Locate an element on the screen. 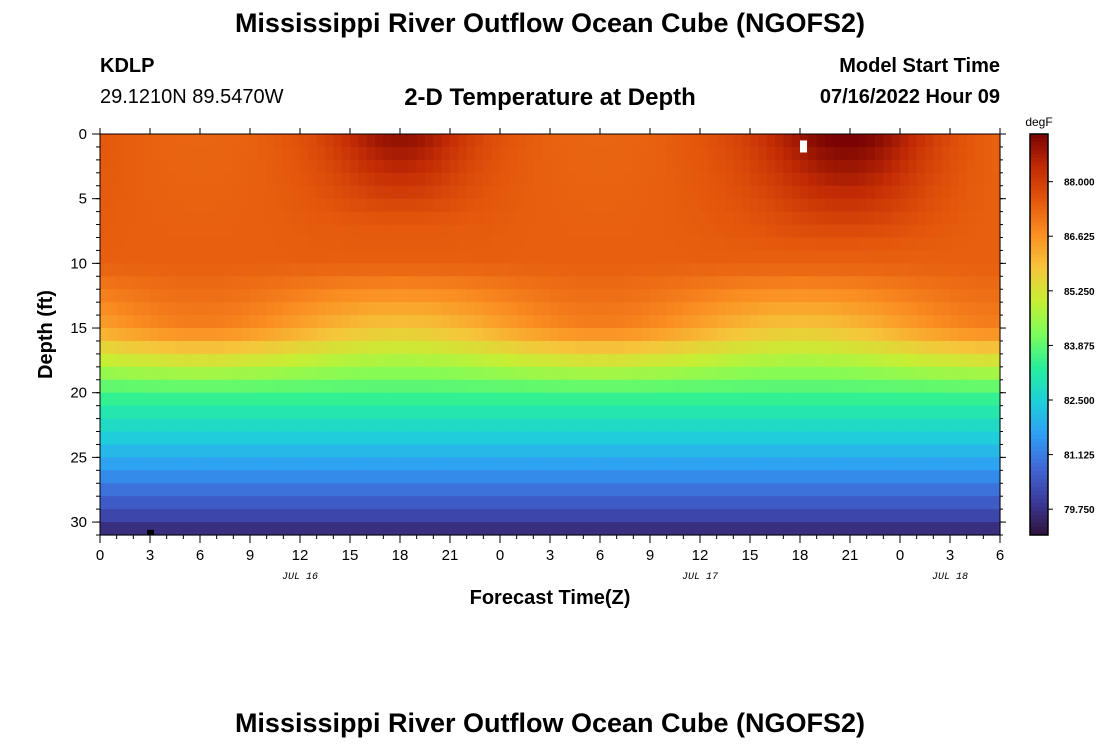  x-tick-label: 3 is located at coordinates (950, 555).